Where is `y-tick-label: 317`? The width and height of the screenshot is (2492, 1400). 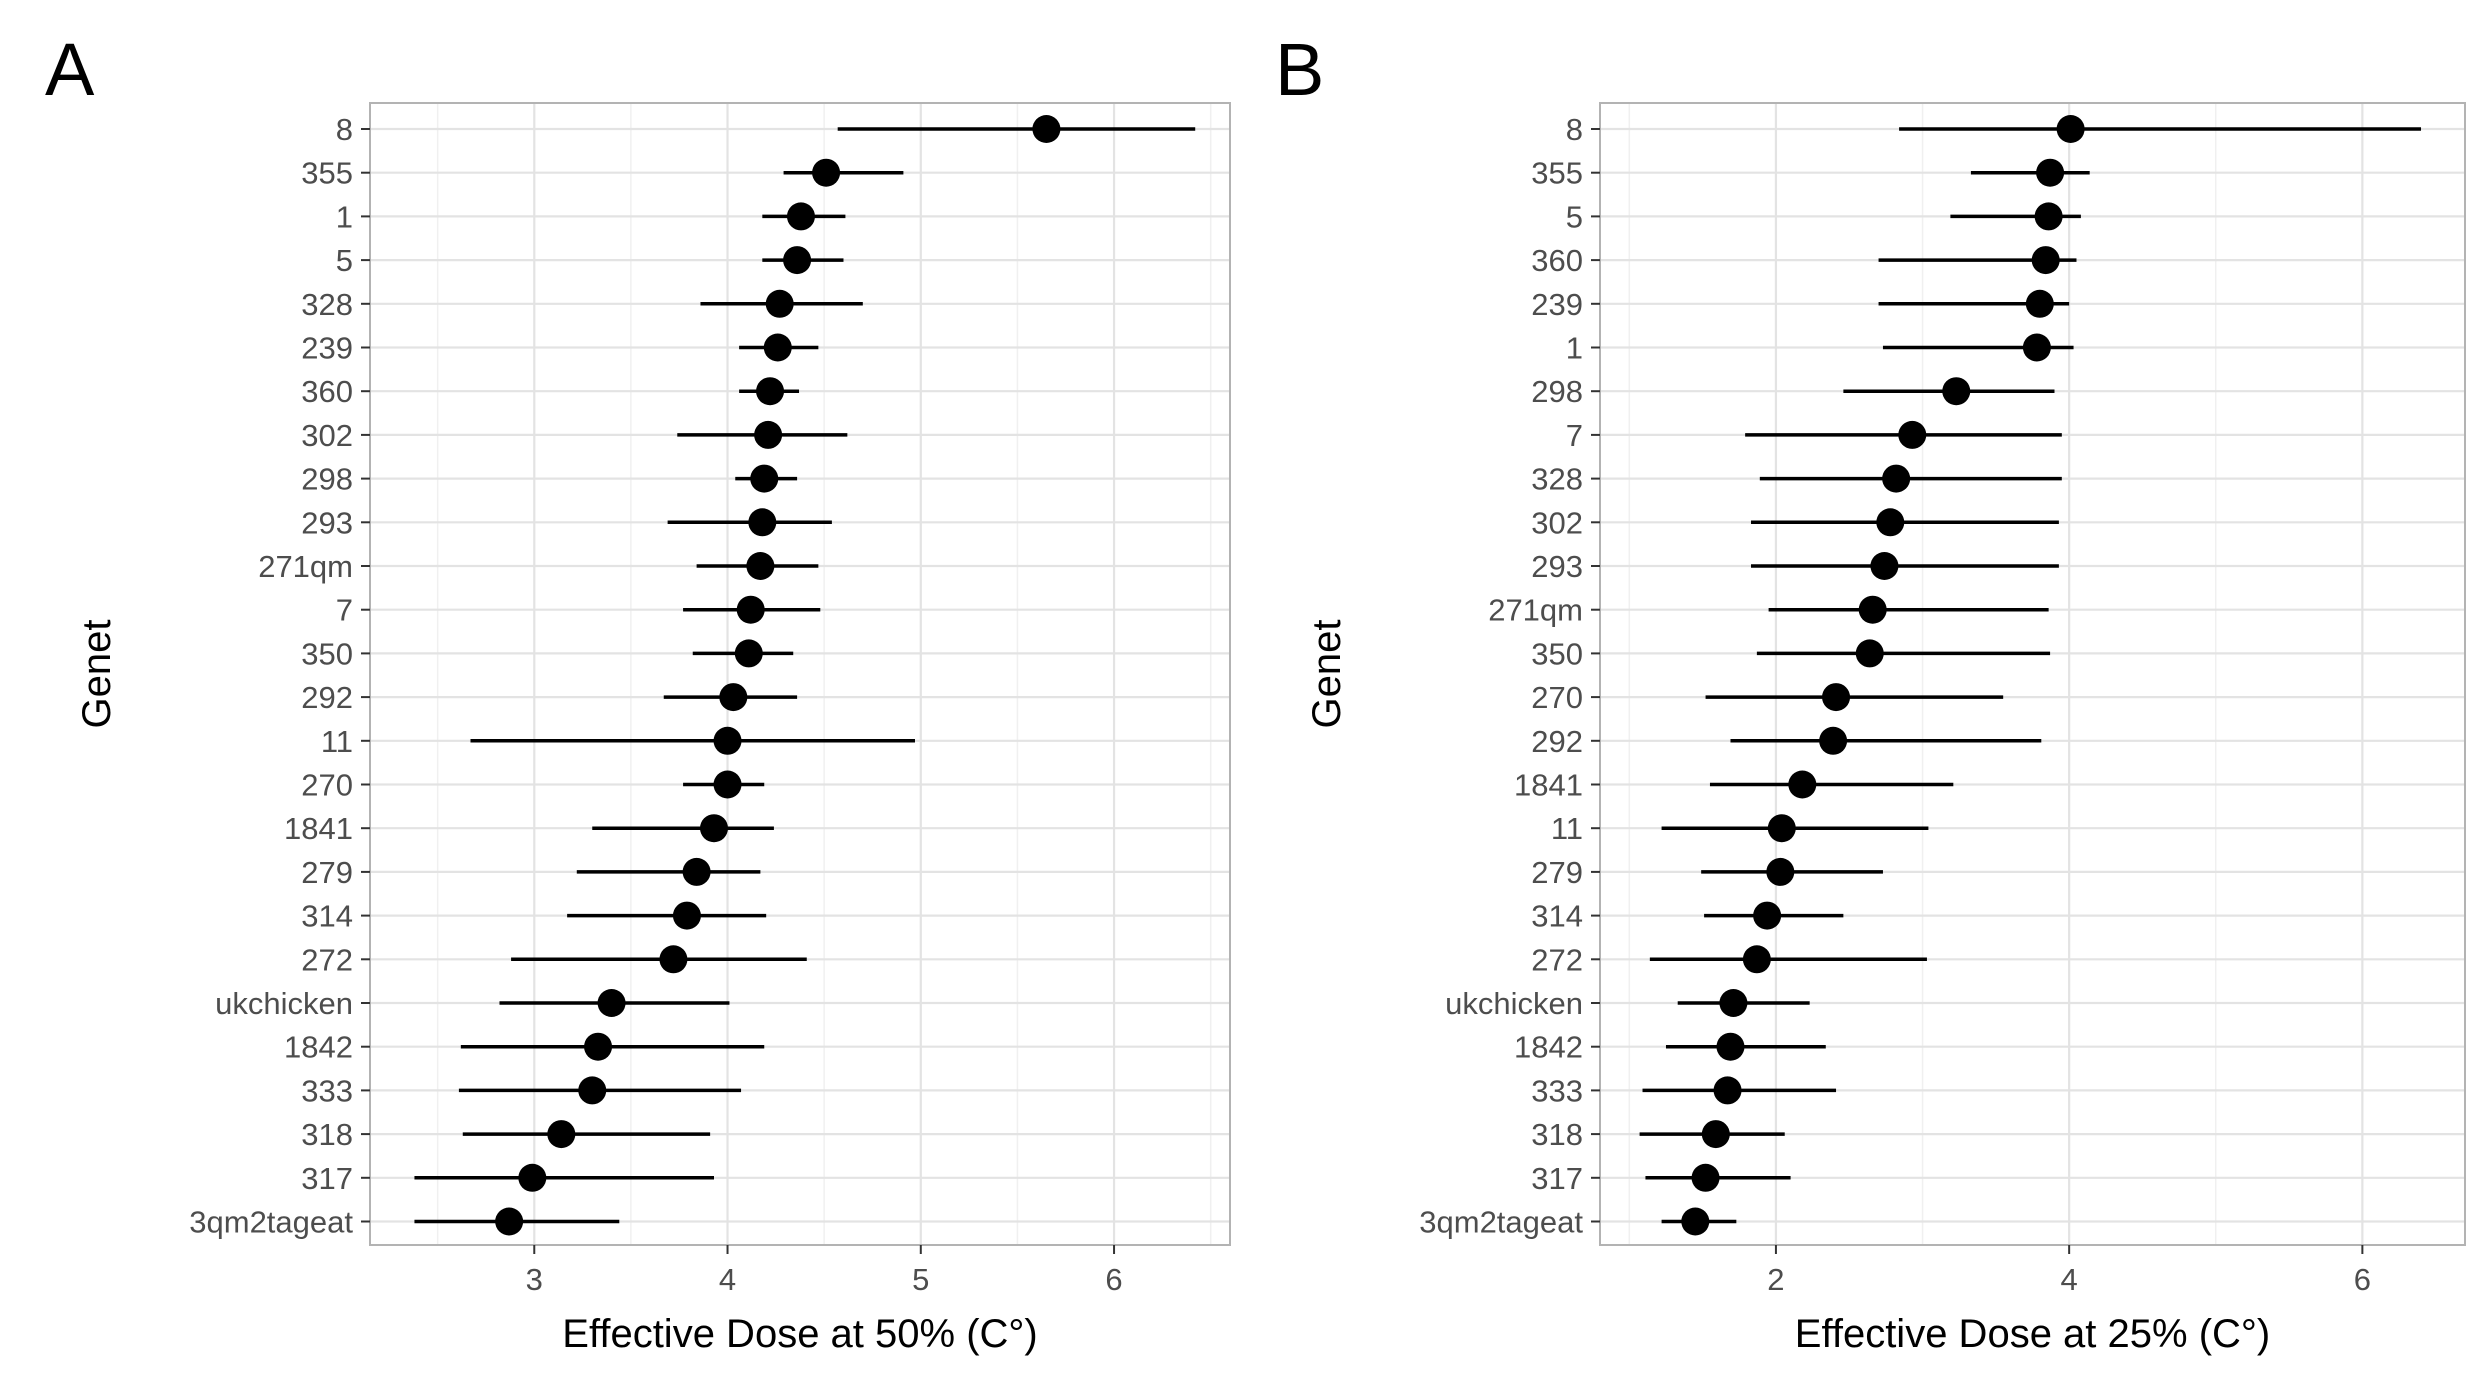 y-tick-label: 317 is located at coordinates (327, 1178).